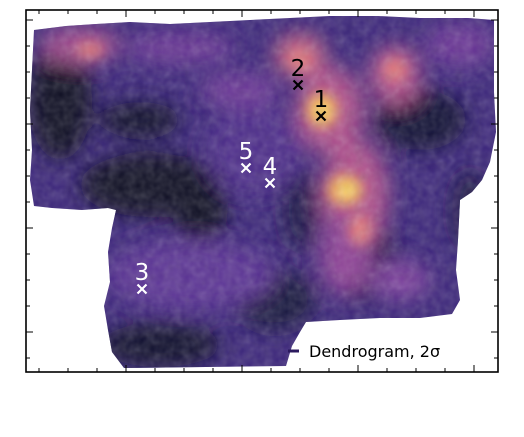 The image size is (524, 437). What do you see at coordinates (298, 69) in the screenshot?
I see `marker-label: 2` at bounding box center [298, 69].